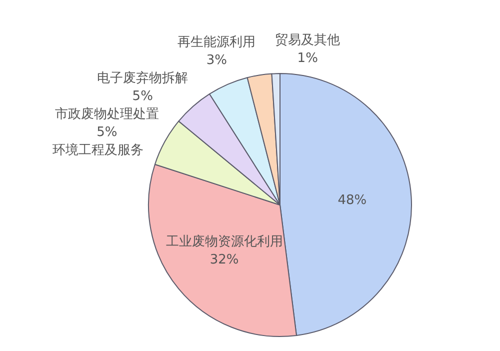 The image size is (500, 351). Describe the element at coordinates (224, 260) in the screenshot. I see `data-label: 32%` at that location.